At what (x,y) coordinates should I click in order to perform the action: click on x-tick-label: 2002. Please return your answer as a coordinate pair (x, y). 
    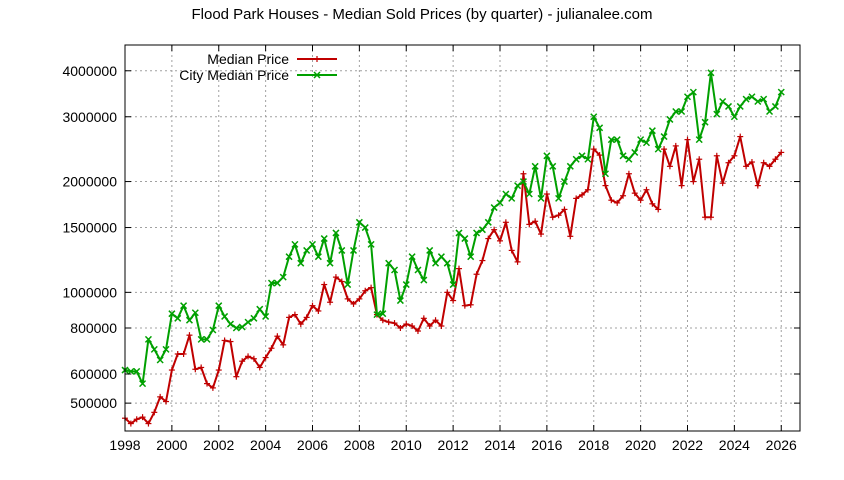
    Looking at the image, I should click on (218, 445).